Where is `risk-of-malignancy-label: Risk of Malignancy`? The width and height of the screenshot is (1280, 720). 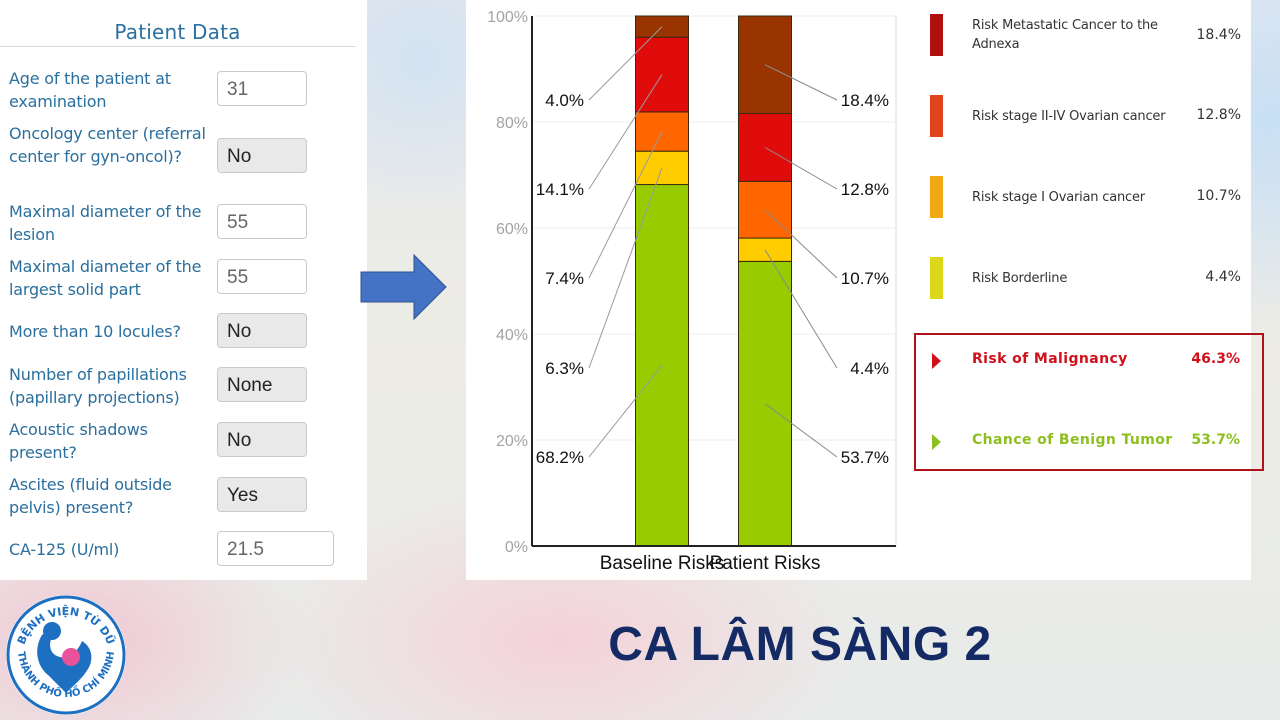 risk-of-malignancy-label: Risk of Malignancy is located at coordinates (1050, 359).